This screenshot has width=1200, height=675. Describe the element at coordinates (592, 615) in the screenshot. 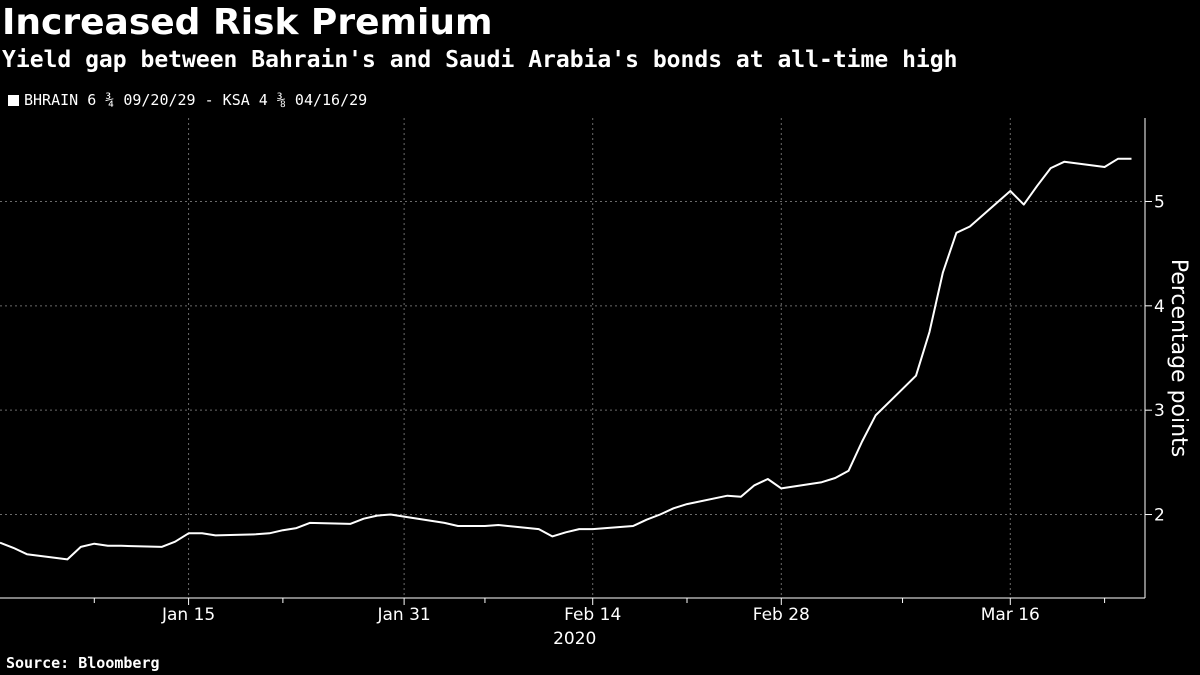

I see `x-tick-label: Feb 14` at that location.